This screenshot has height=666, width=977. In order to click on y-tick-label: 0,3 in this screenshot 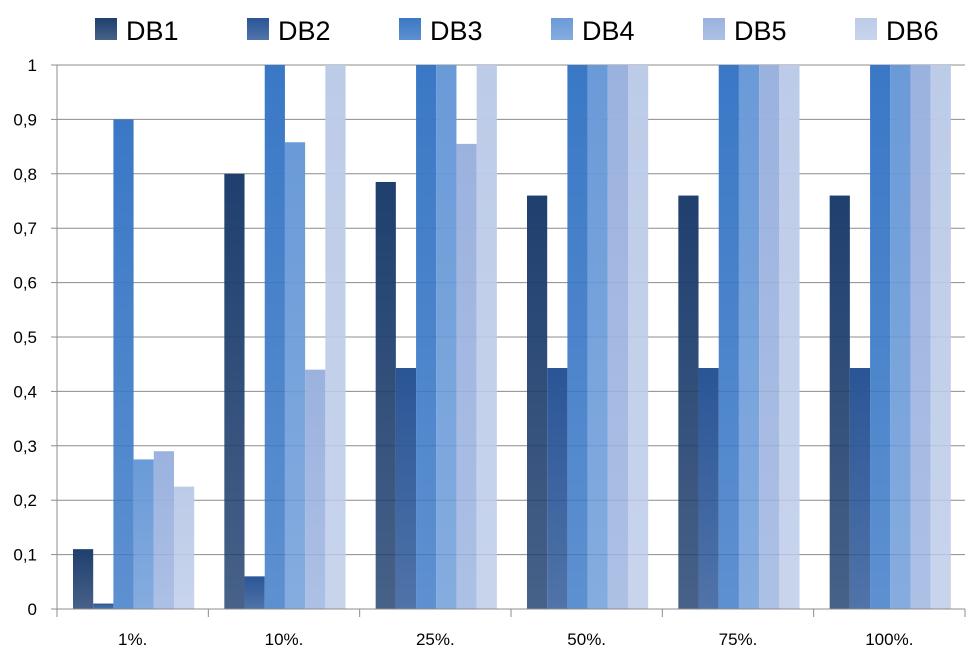, I will do `click(25, 446)`.